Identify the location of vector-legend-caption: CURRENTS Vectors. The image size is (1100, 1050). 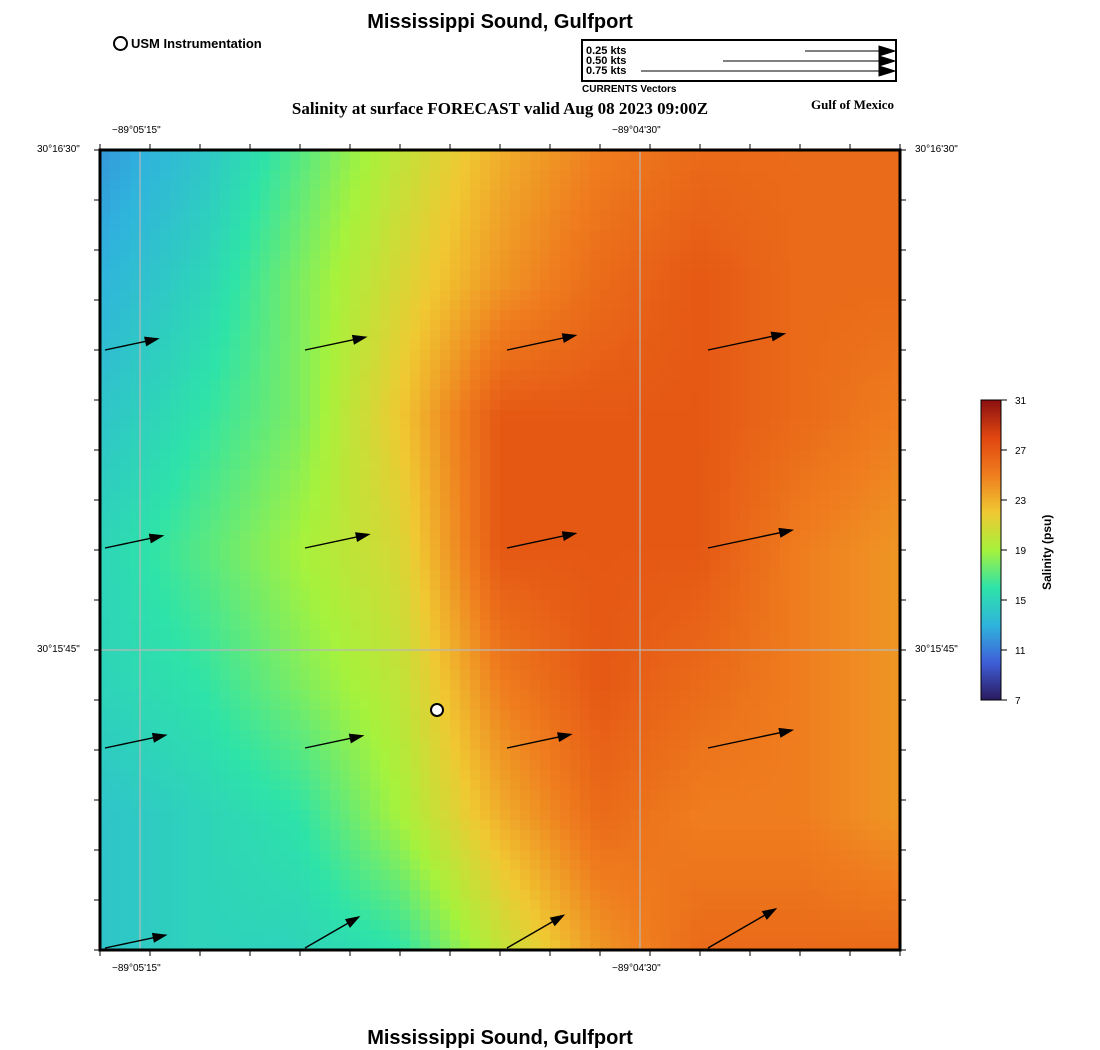
(629, 89).